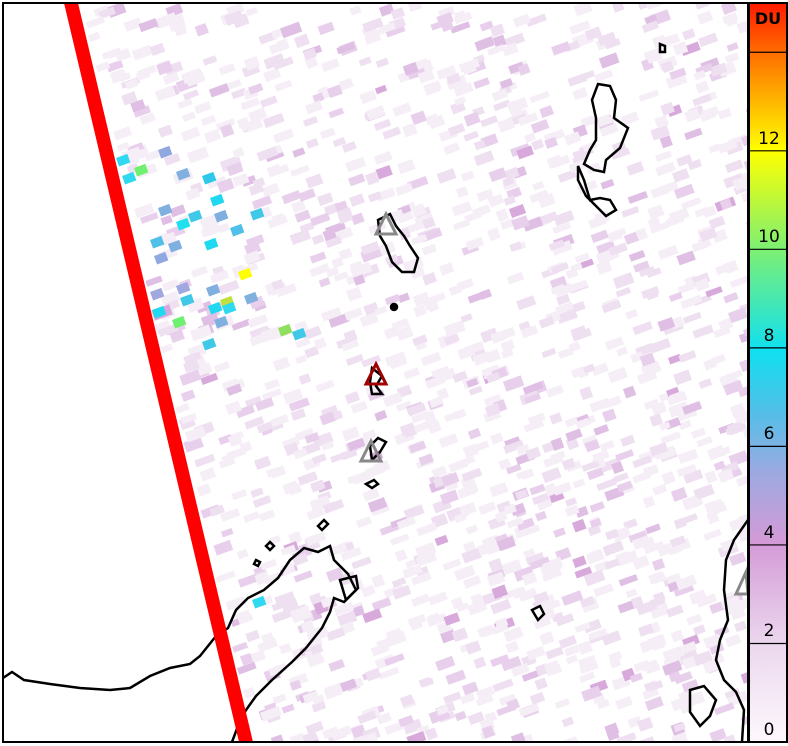  Describe the element at coordinates (768, 372) in the screenshot. I see `colorbar` at that location.